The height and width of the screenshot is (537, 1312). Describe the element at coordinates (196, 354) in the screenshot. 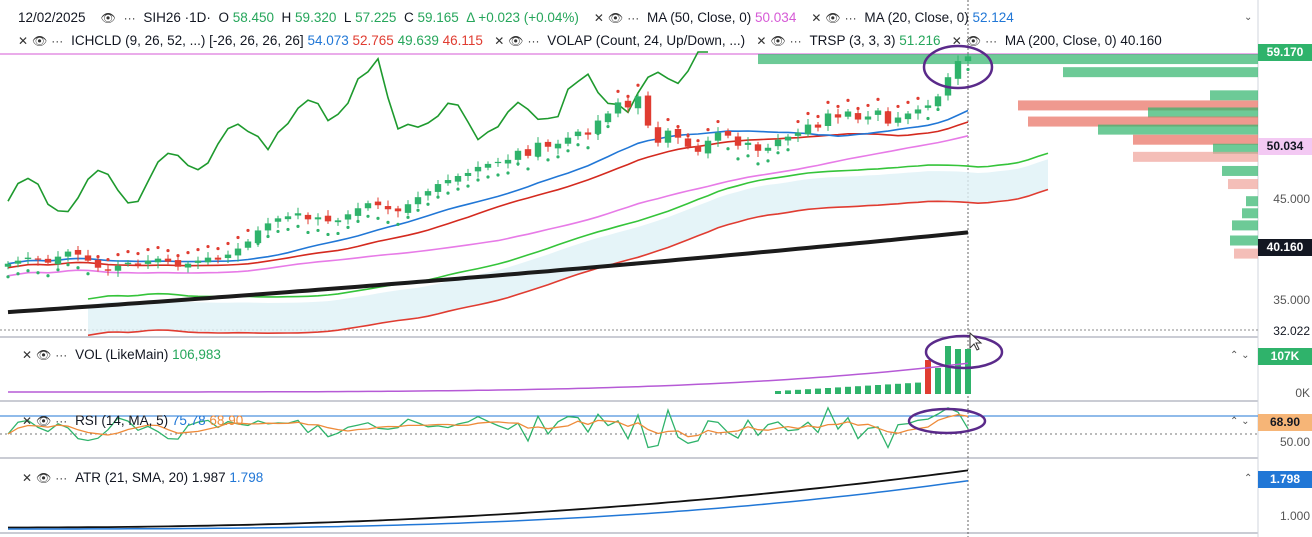

I see `vol-value: 106,983` at that location.